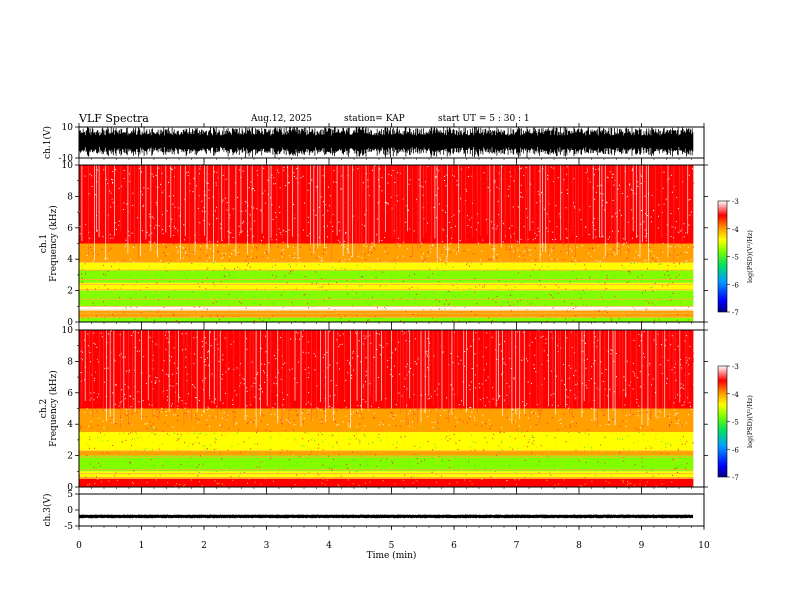  What do you see at coordinates (70, 197) in the screenshot?
I see `ch1-spectrogram-ytick-label: 8` at bounding box center [70, 197].